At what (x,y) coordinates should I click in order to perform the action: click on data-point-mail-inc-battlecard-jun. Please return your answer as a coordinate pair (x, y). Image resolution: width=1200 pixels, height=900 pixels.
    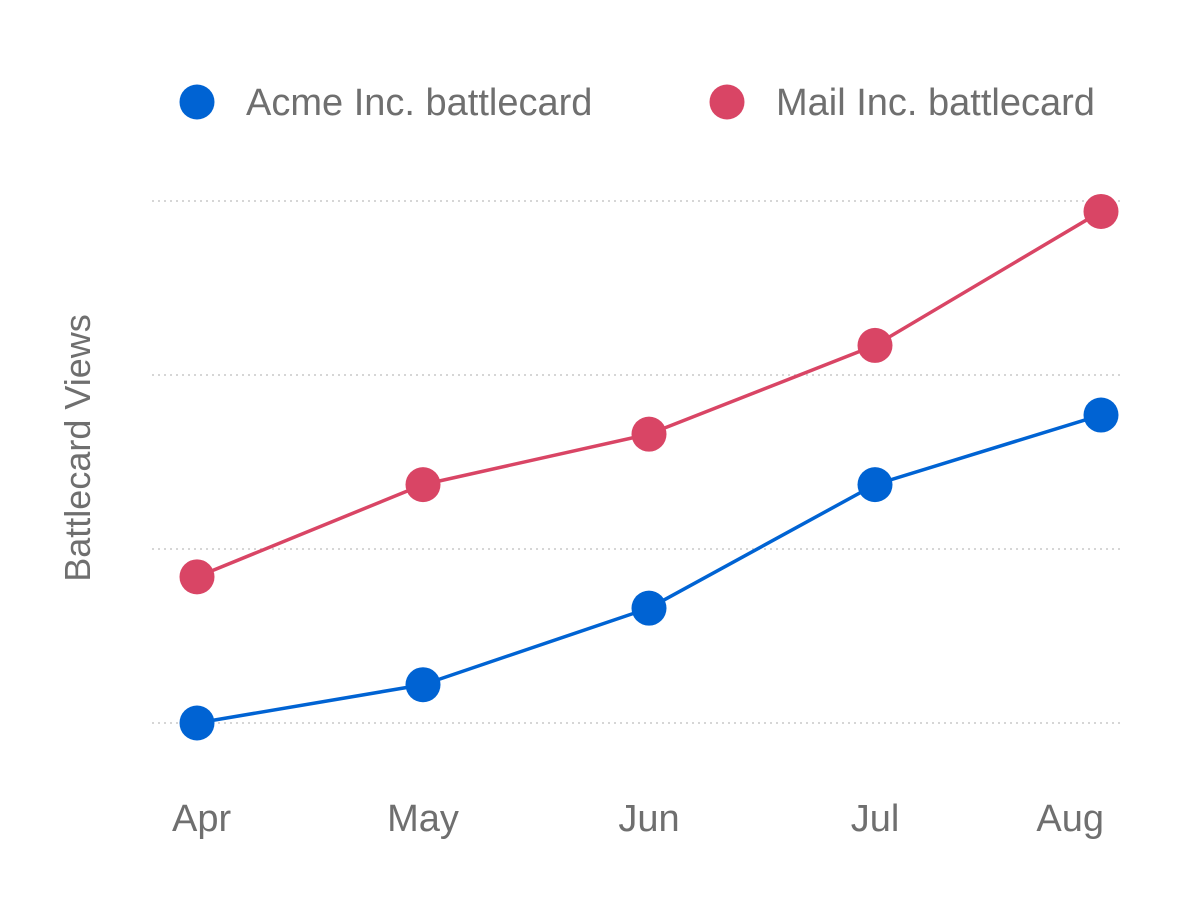
    Looking at the image, I should click on (649, 434).